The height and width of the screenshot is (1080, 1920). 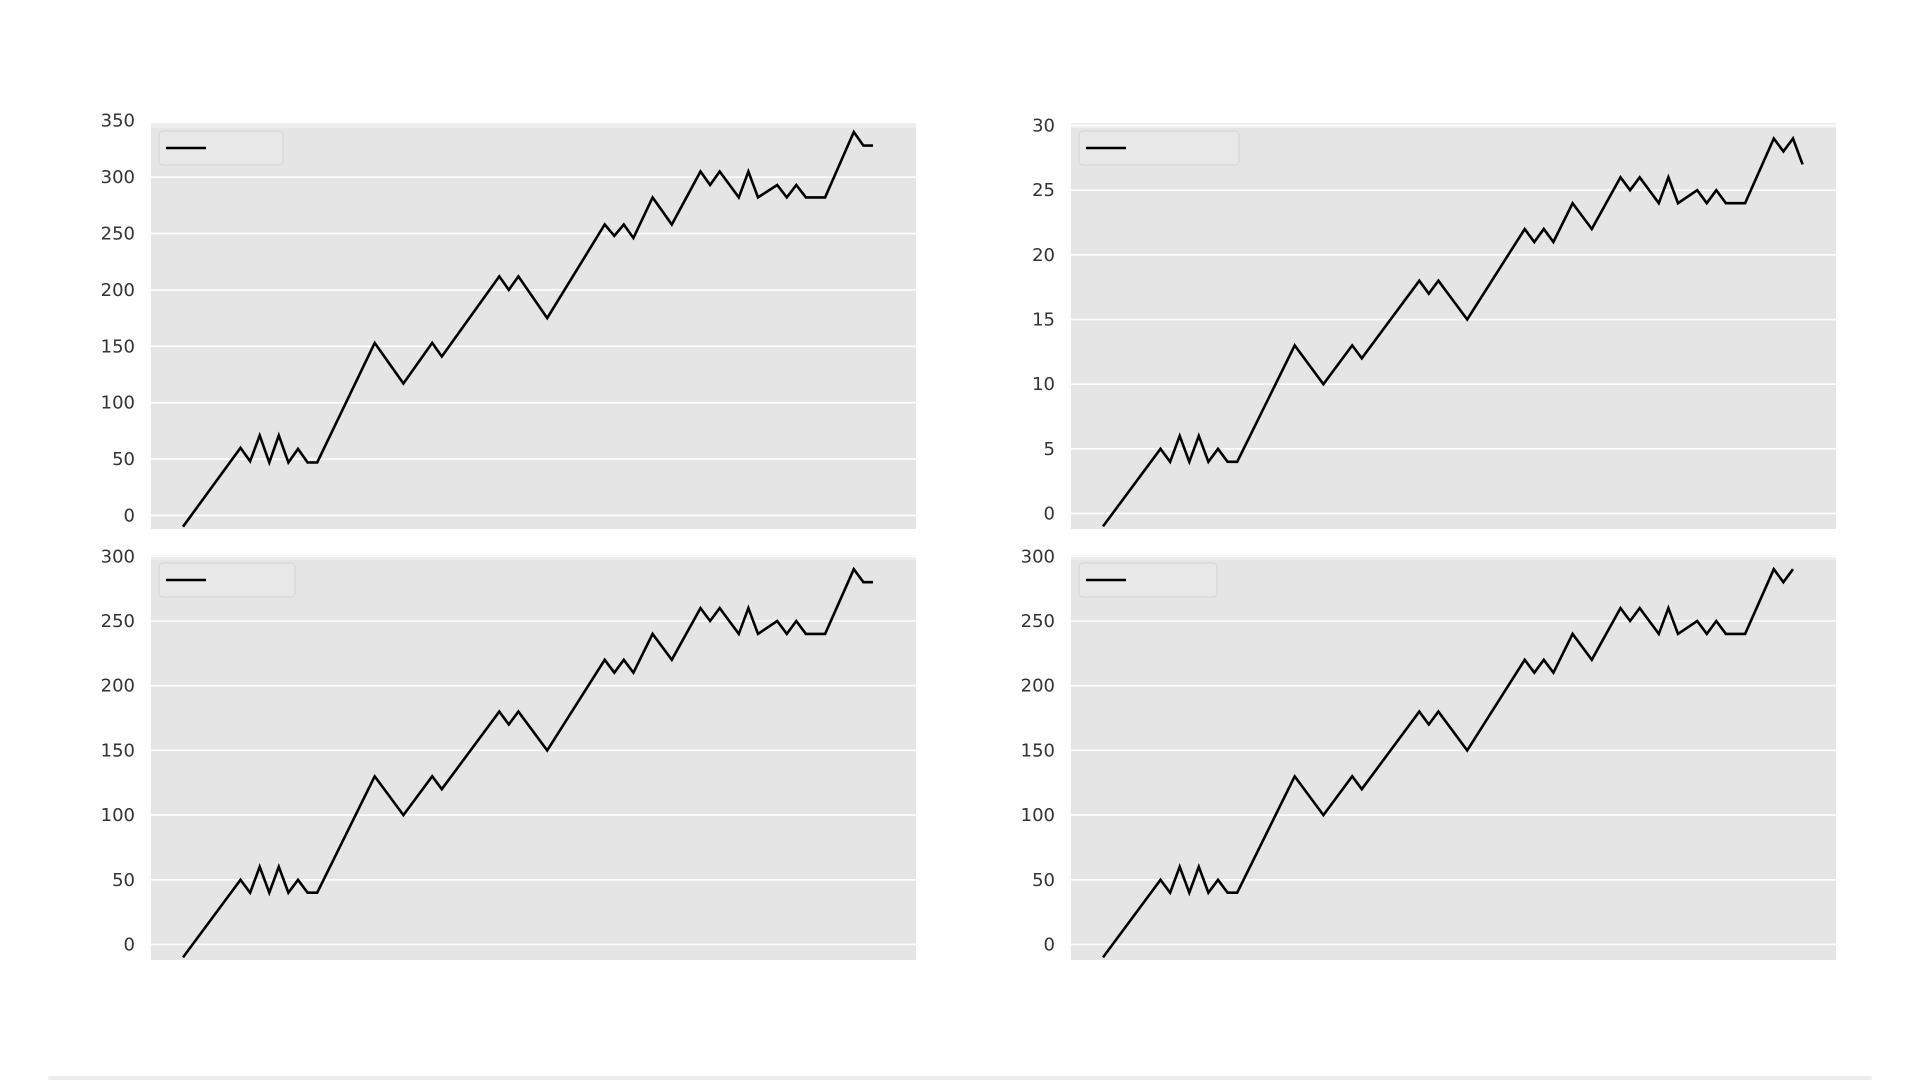 What do you see at coordinates (1043, 320) in the screenshot?
I see `y-tick-label: 15` at bounding box center [1043, 320].